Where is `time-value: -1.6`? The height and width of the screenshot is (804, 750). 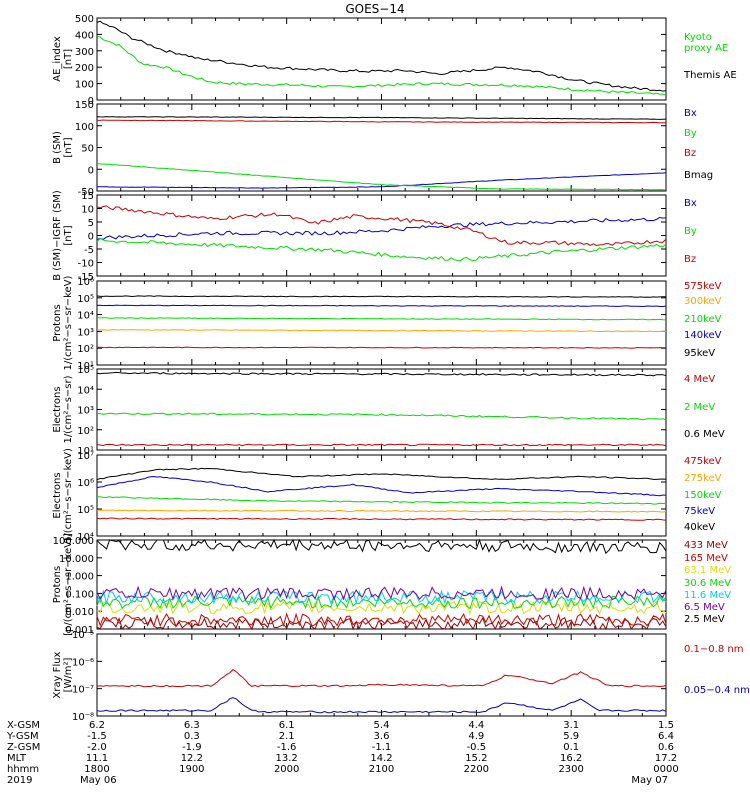
time-value: -1.6 is located at coordinates (287, 747).